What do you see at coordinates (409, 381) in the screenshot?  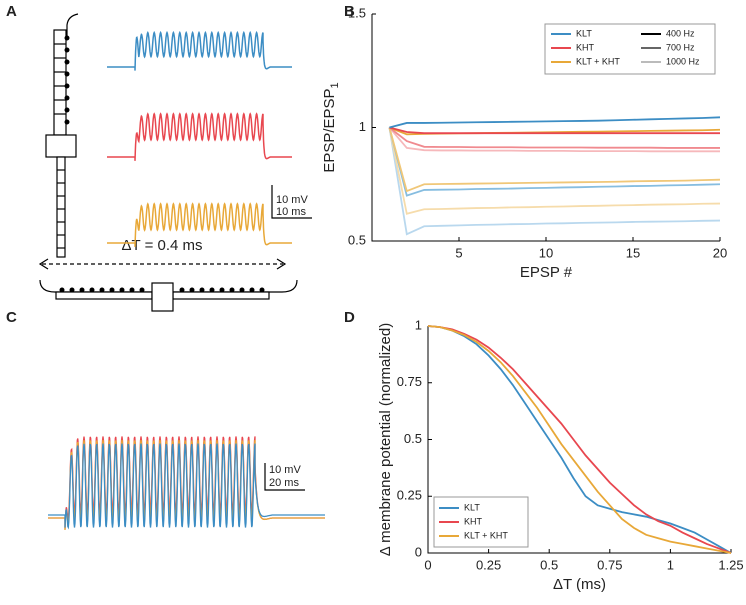 I see `y-tick-label: 0.75` at bounding box center [409, 381].